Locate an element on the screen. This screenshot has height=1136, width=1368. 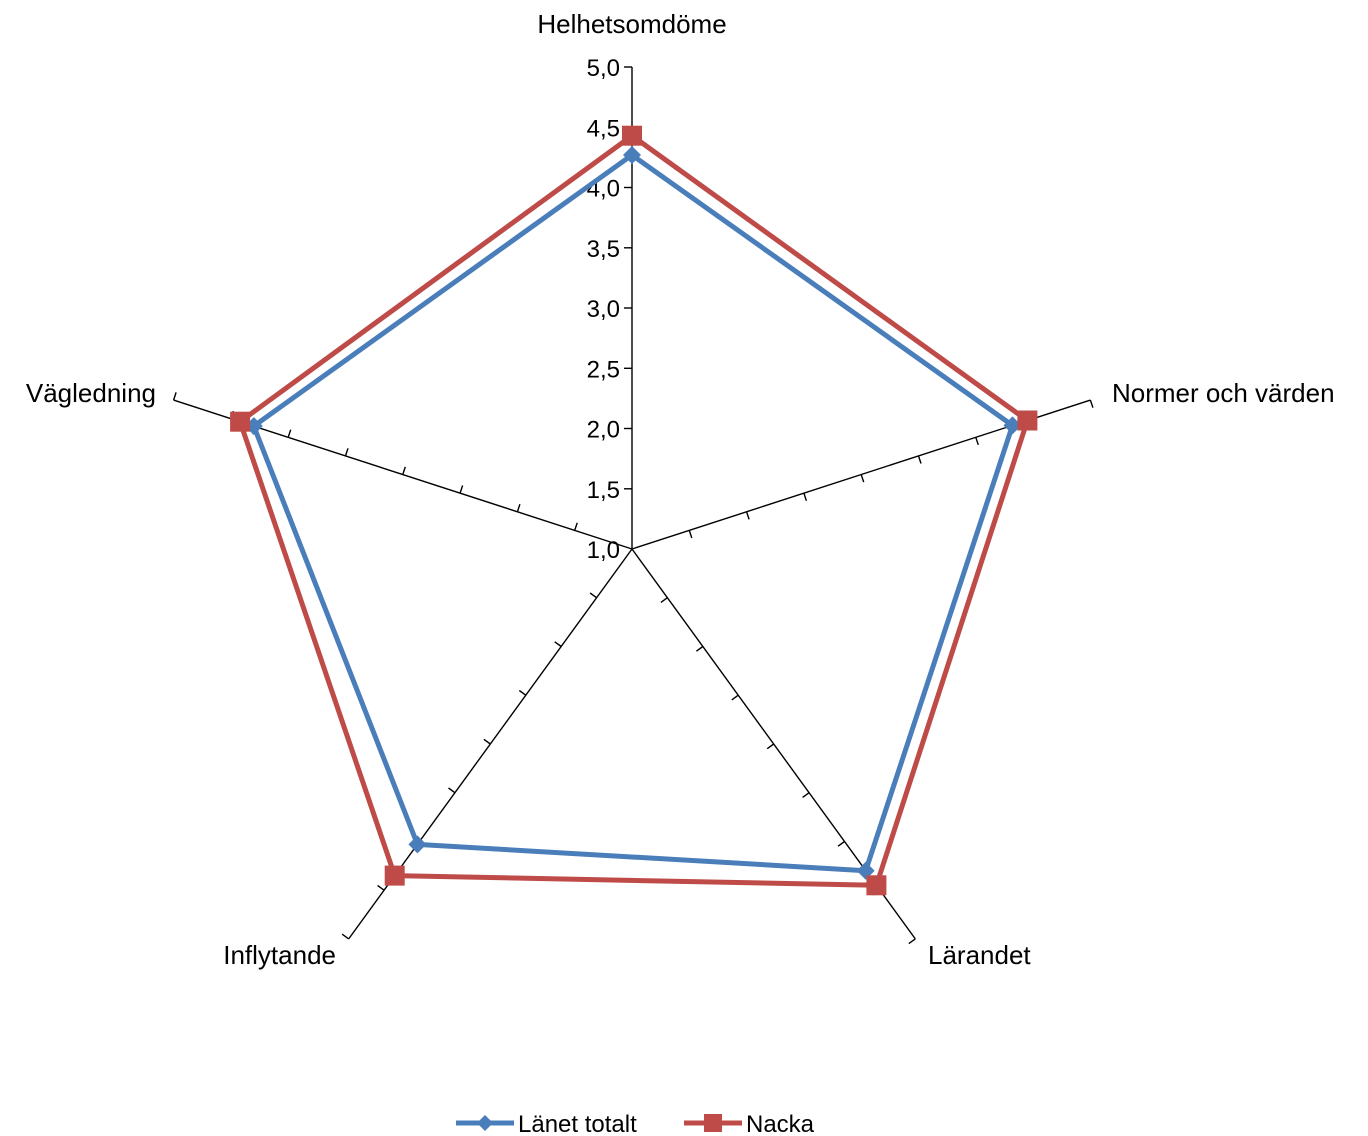
radial-tick-labels: 1,0 1,5 2,0 2,5 3,0 3,5 4,0 4,5 5,0 is located at coordinates (603, 309).